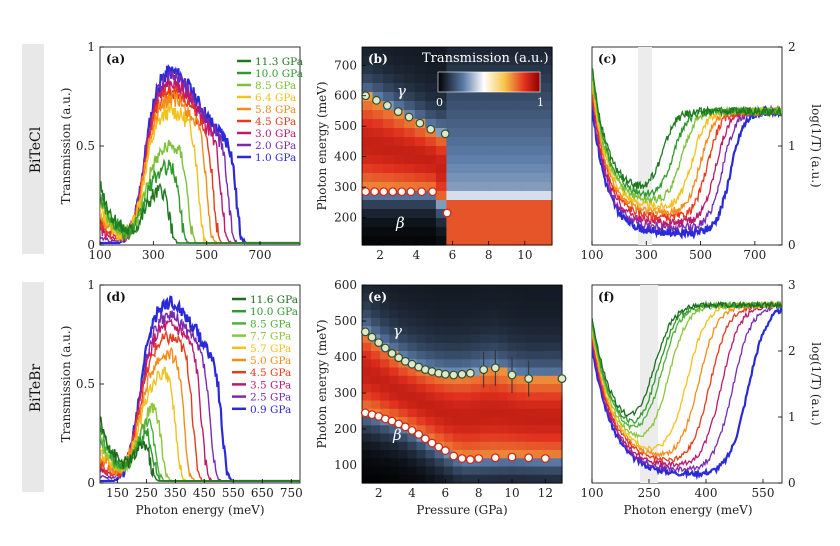  Describe the element at coordinates (792, 285) in the screenshot. I see `ytick-label: 3` at that location.